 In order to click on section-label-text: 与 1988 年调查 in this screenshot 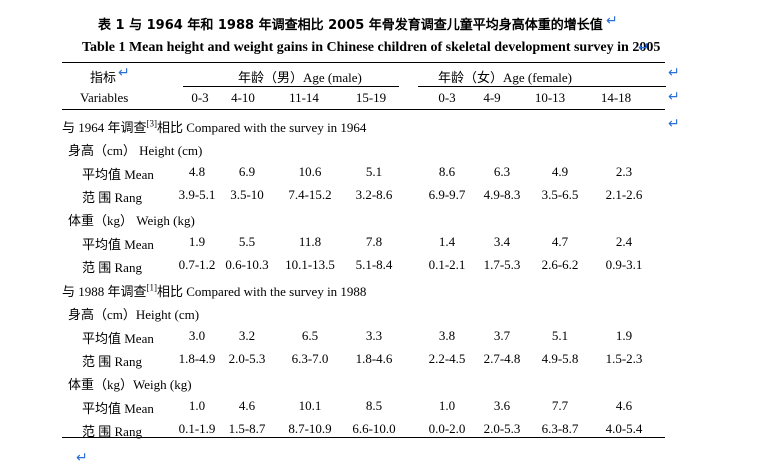, I will do `click(104, 291)`.